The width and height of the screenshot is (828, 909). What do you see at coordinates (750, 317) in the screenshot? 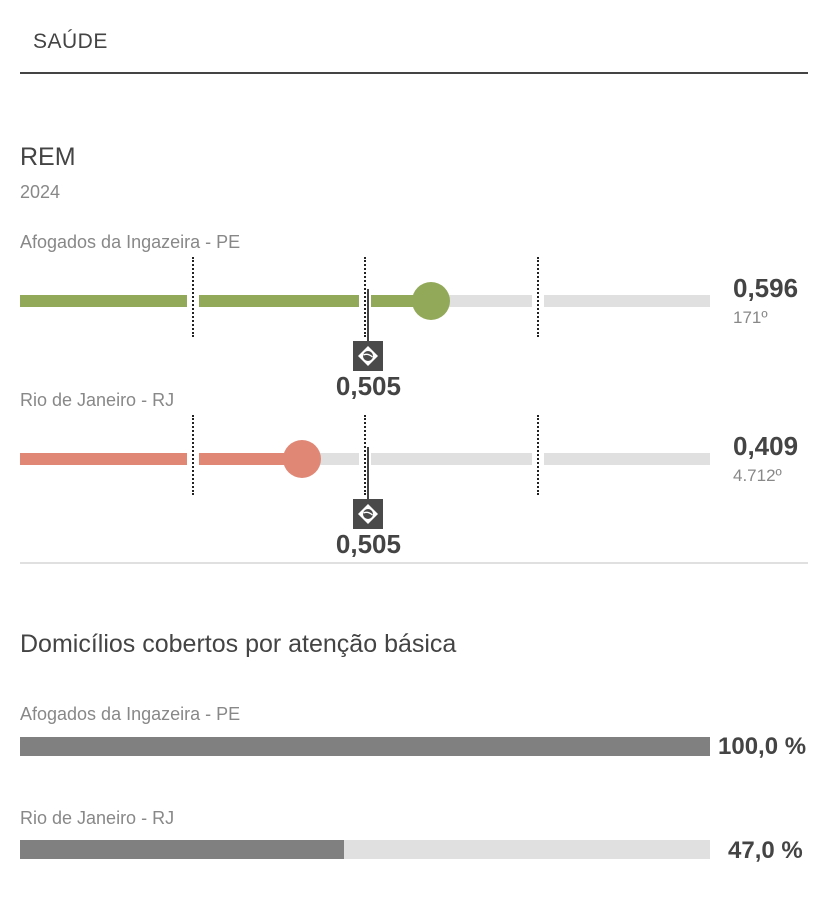
I see `rem-rank: 171º` at bounding box center [750, 317].